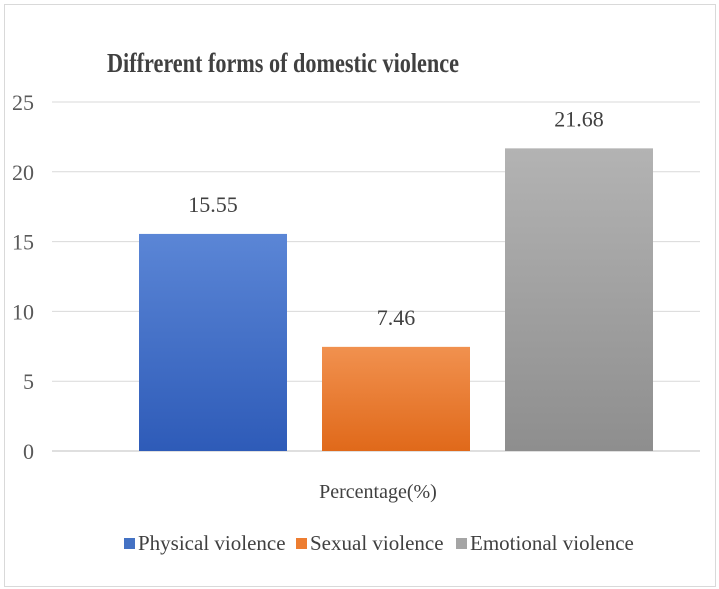 Image resolution: width=719 pixels, height=589 pixels. What do you see at coordinates (23, 311) in the screenshot?
I see `y-tick-label: 10` at bounding box center [23, 311].